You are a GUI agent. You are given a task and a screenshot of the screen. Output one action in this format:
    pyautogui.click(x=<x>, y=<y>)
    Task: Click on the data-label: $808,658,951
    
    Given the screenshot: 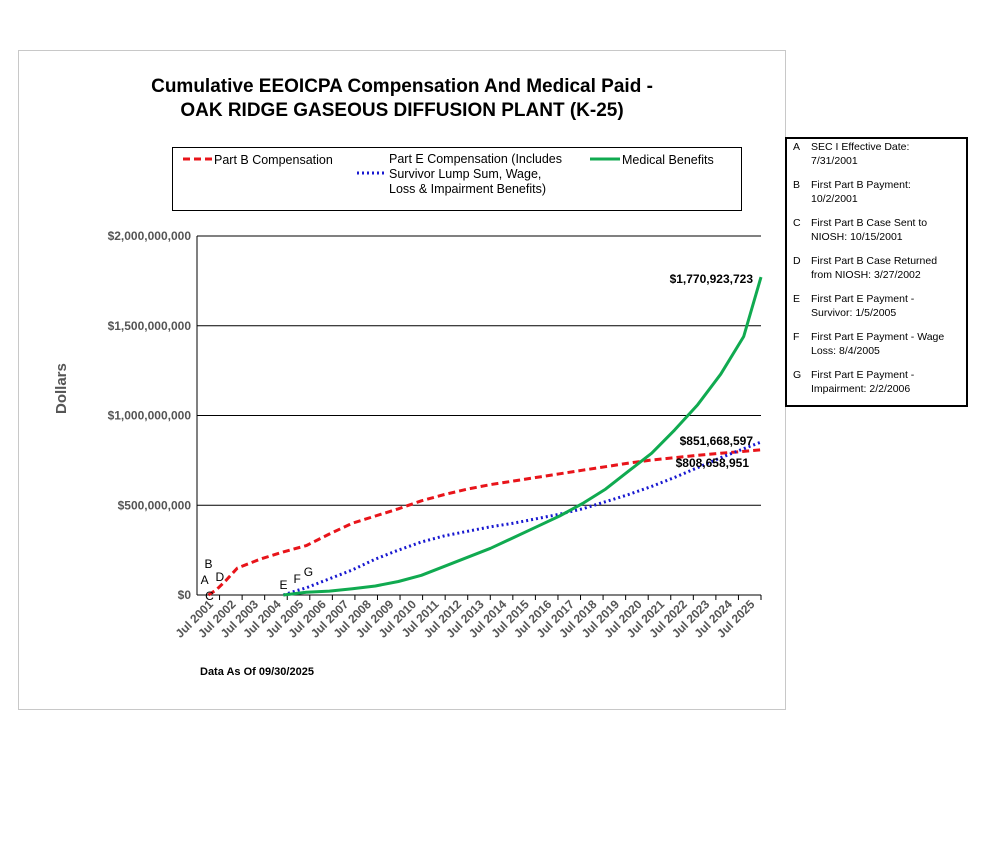 What is the action you would take?
    pyautogui.click(x=713, y=463)
    